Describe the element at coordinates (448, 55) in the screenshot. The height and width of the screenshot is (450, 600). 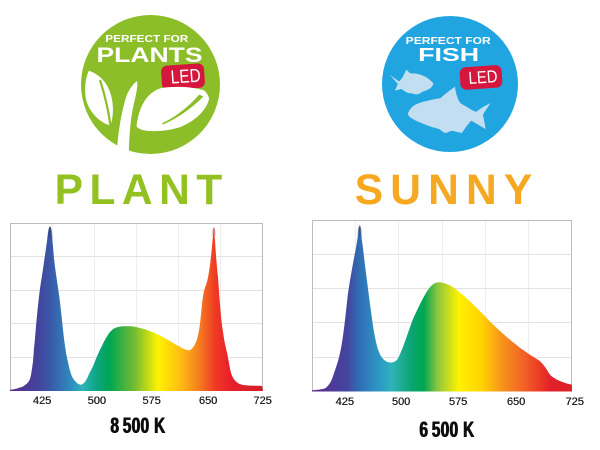
I see `svg-text: FISH` at that location.